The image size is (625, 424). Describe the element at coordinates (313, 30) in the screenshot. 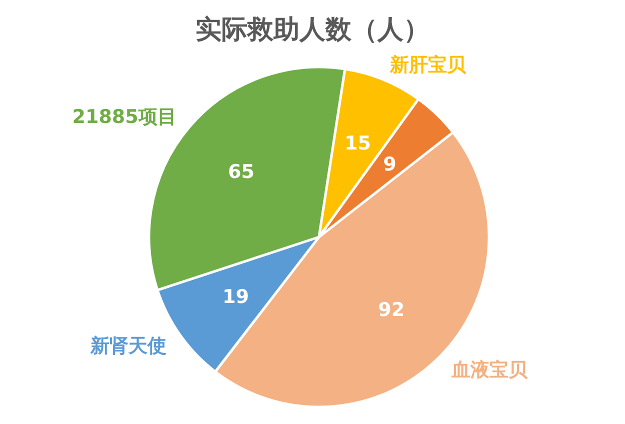

I see `title: 实际救助人数（人）` at that location.